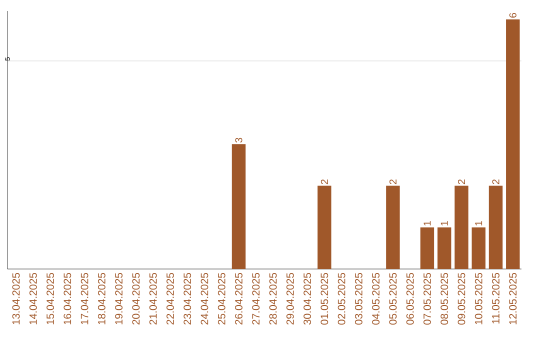 The height and width of the screenshot is (340, 540). I want to click on x-tick-label: 14.04.2025, so click(33, 298).